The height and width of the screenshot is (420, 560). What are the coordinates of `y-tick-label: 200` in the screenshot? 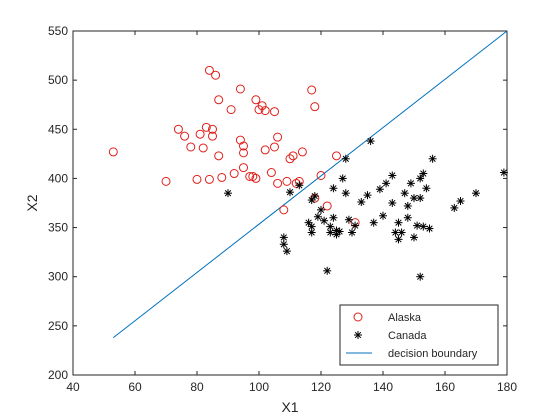 It's located at (58, 375).